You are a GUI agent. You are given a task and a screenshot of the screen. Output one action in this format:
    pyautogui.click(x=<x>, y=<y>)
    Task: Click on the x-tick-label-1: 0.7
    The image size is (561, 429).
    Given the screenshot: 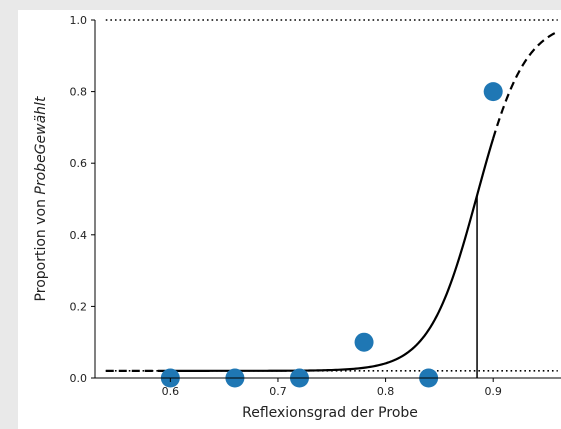 What is the action you would take?
    pyautogui.click(x=278, y=391)
    